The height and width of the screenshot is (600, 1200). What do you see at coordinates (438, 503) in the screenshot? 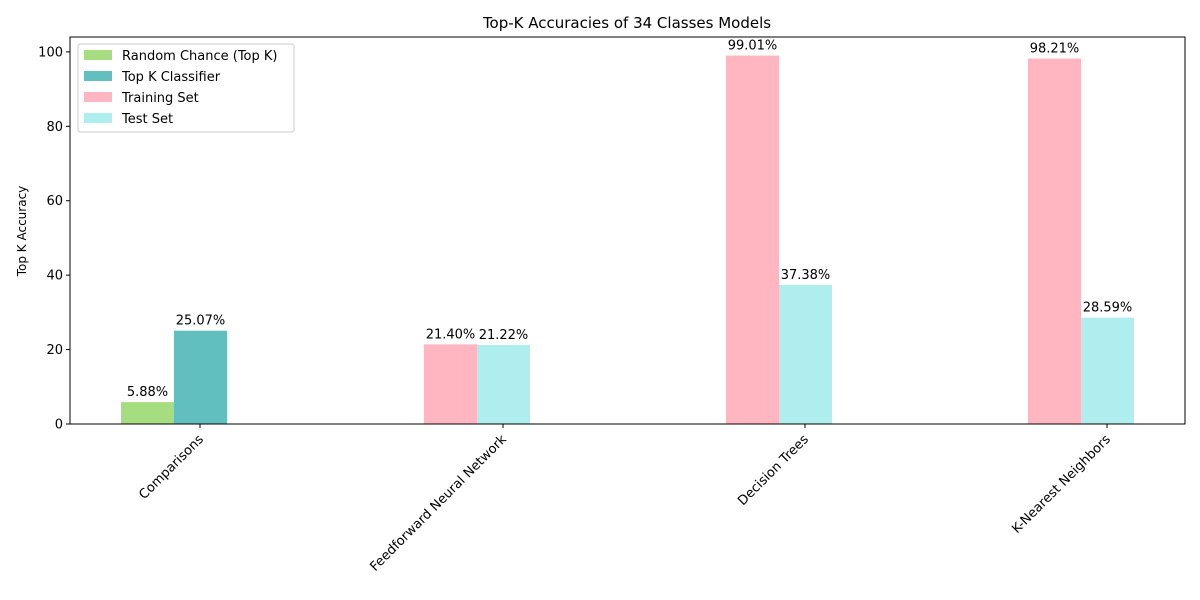
I see `x-tick-label: Feedforward Neural Network` at bounding box center [438, 503].